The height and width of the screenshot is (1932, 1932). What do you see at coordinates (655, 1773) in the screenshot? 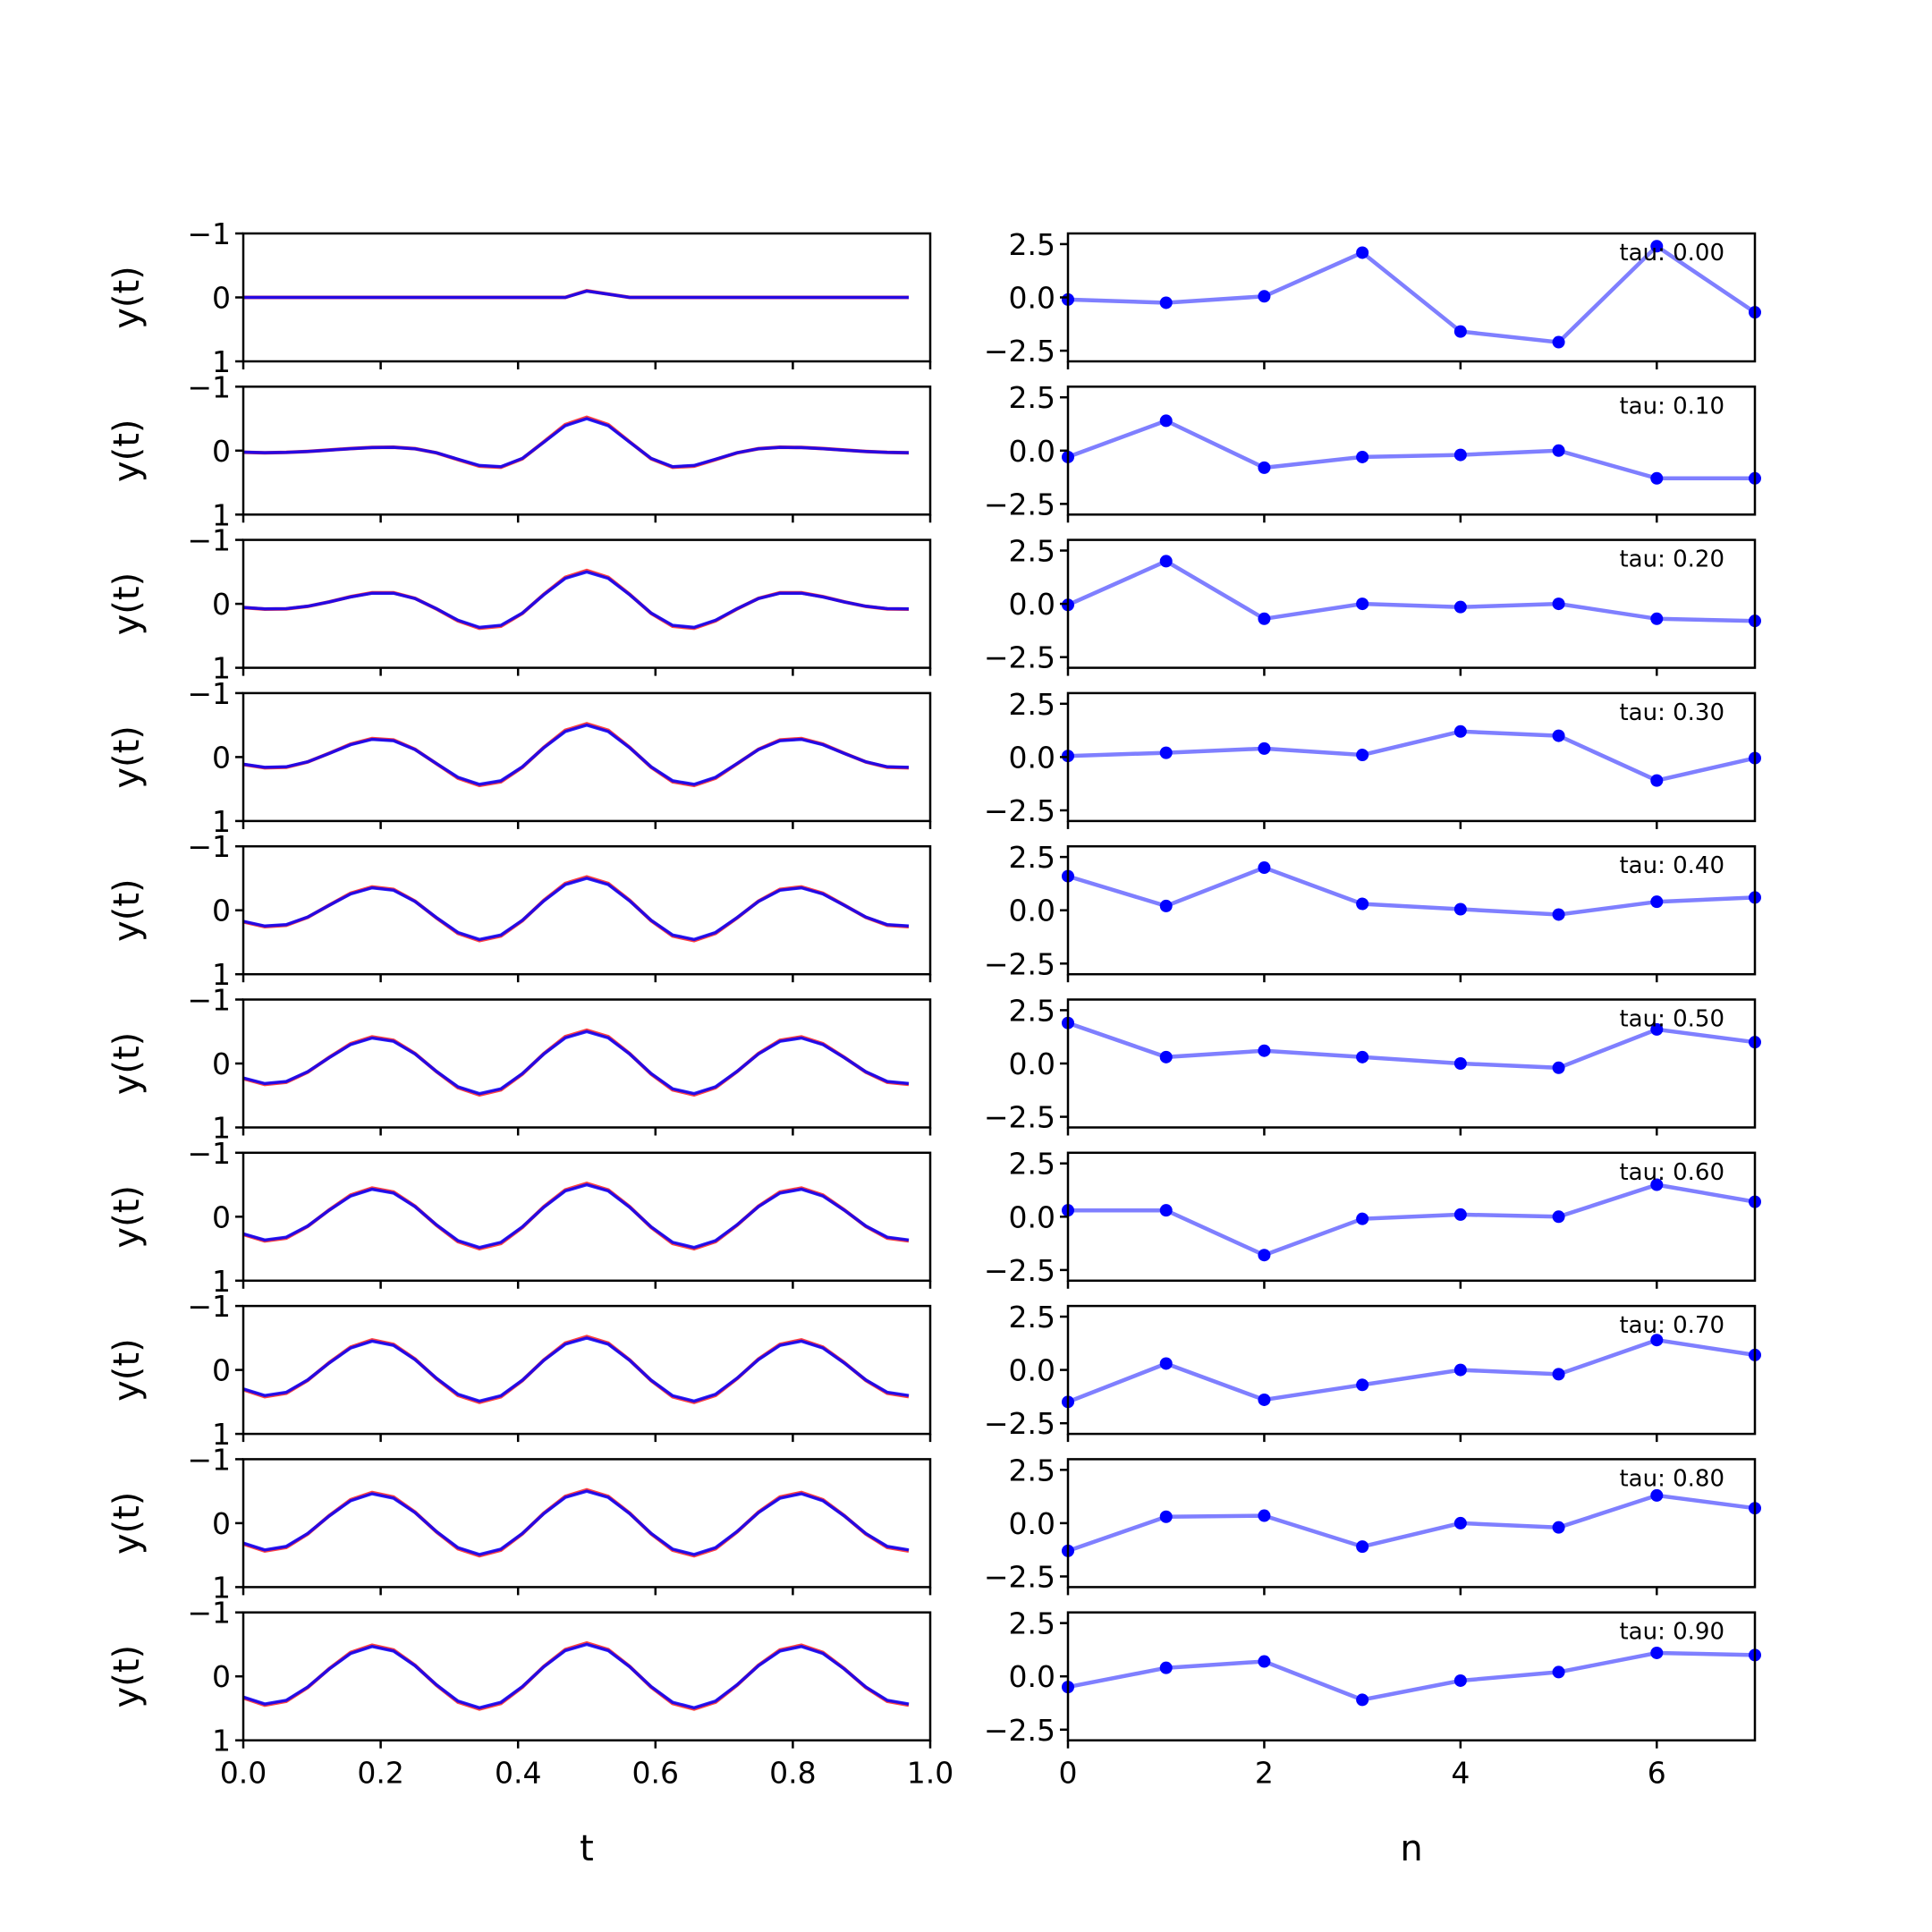
I see `left-xtick-label-3: 0.6` at bounding box center [655, 1773].